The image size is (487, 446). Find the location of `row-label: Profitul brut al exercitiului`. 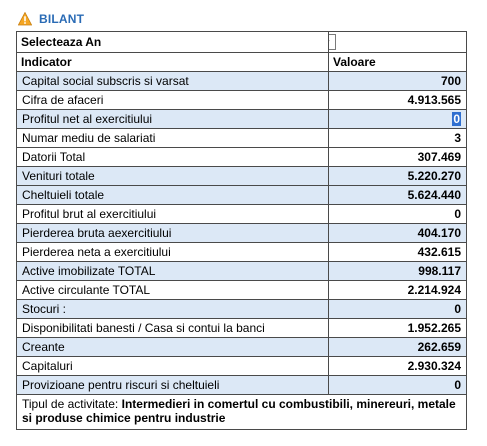

row-label: Profitul brut al exercitiului is located at coordinates (172, 214).